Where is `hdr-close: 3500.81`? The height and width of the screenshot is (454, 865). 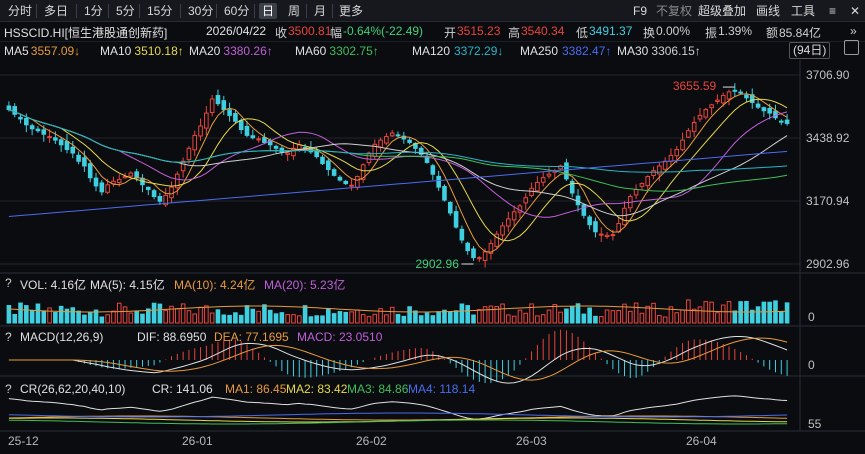 hdr-close: 3500.81 is located at coordinates (310, 31).